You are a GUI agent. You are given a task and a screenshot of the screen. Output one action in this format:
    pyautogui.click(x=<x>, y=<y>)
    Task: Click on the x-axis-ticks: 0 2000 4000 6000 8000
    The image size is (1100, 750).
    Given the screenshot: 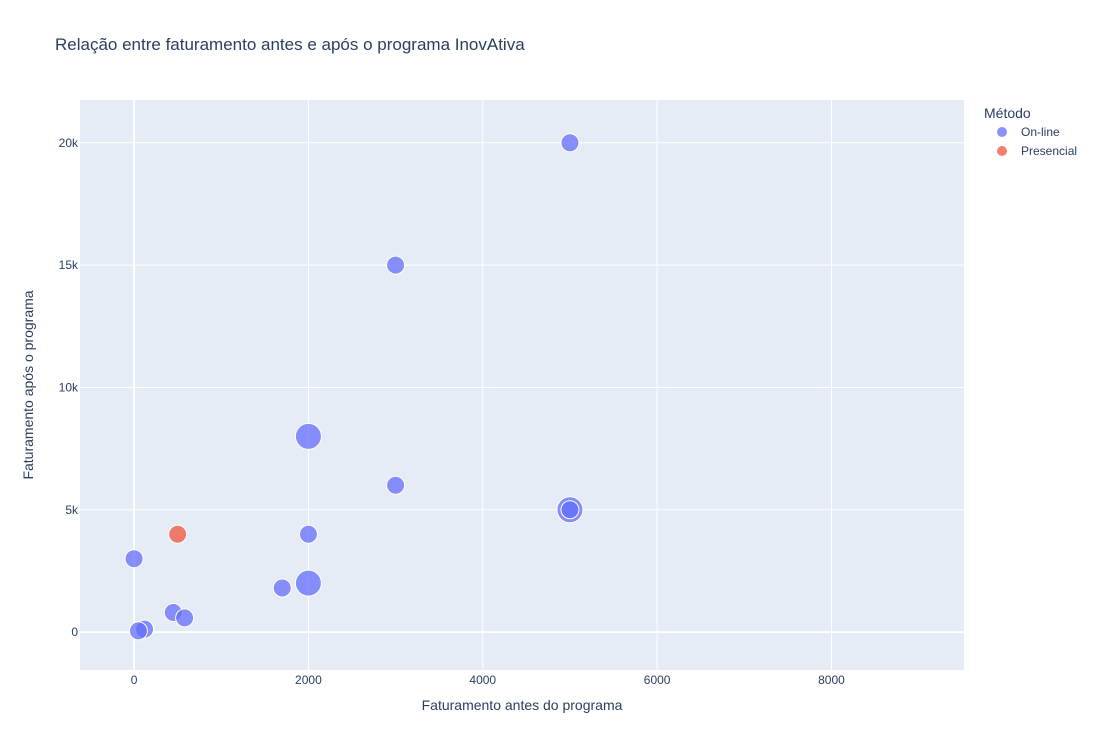 What is the action you would take?
    pyautogui.click(x=488, y=680)
    